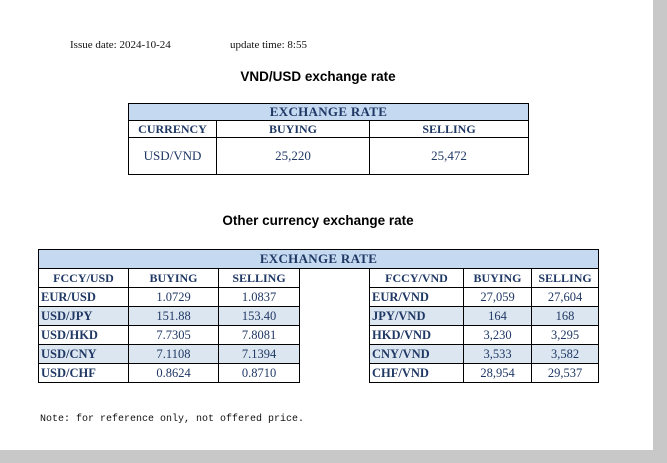 This screenshot has height=463, width=667. Describe the element at coordinates (83, 373) in the screenshot. I see `cell: USD/CHF` at that location.